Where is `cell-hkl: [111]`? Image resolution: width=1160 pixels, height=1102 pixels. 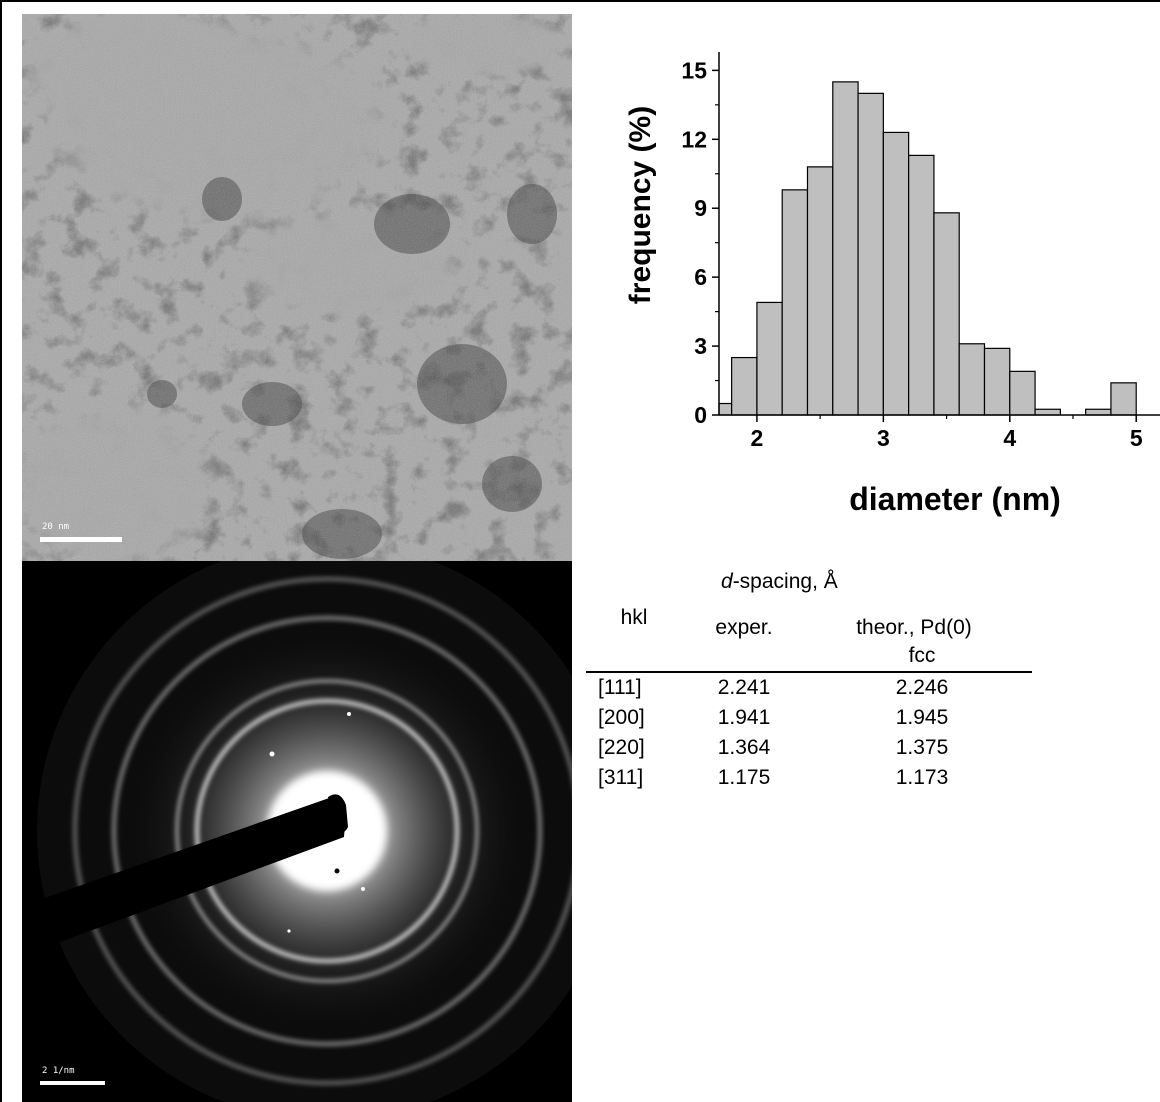
cell-hkl: [111] is located at coordinates (620, 687).